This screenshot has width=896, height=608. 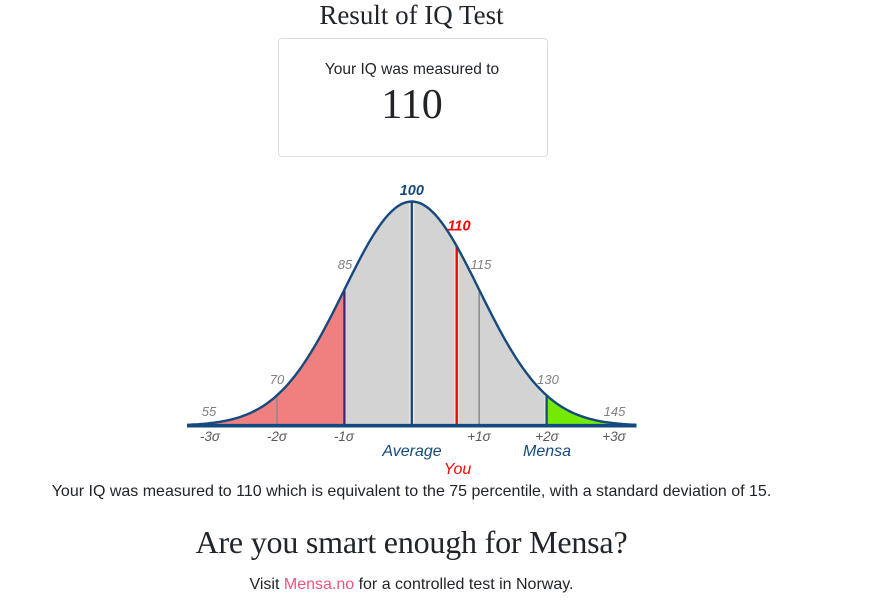 I want to click on svg-text: -3σ, so click(x=210, y=436).